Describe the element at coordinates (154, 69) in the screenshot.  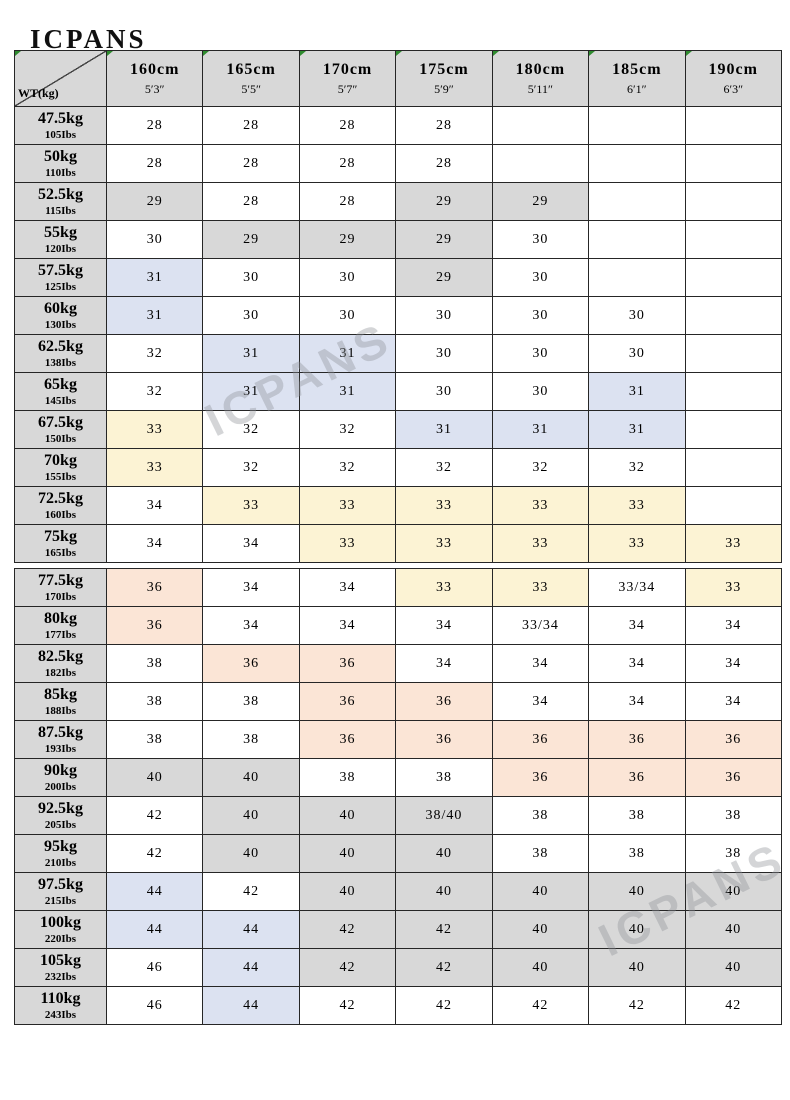
I see `column-height-cm: 160cm` at that location.